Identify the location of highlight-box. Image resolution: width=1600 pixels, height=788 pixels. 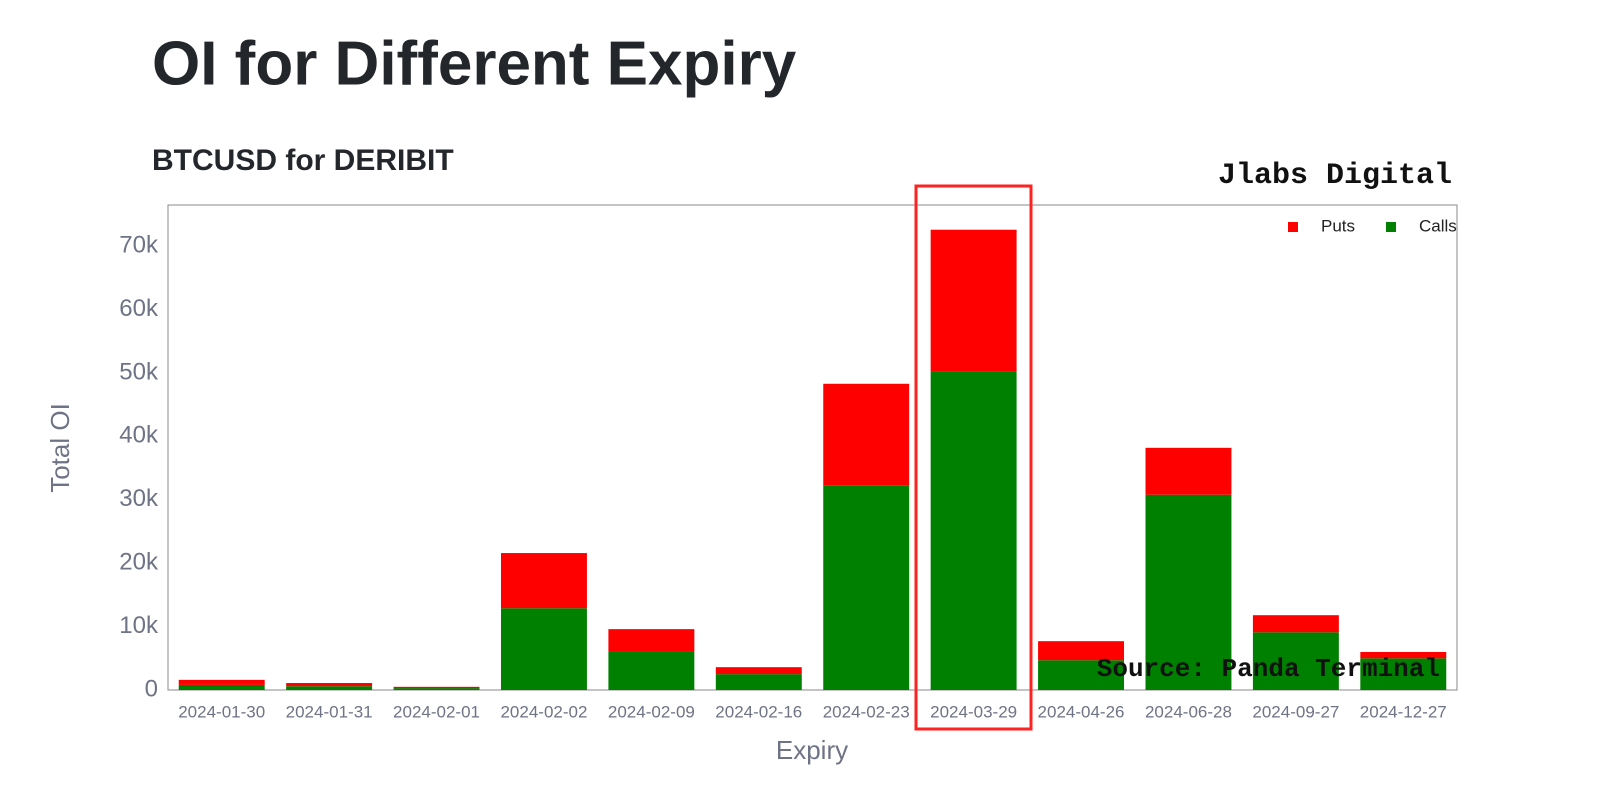
(973, 457).